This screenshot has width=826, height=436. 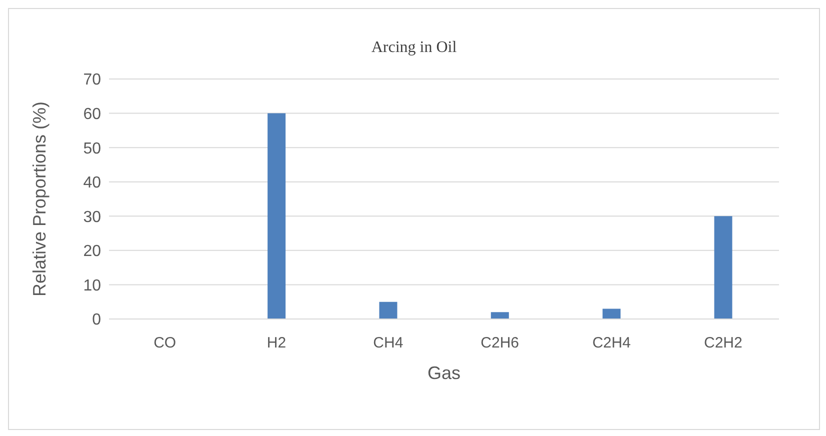 I want to click on y-tick-label: 30, so click(x=92, y=217).